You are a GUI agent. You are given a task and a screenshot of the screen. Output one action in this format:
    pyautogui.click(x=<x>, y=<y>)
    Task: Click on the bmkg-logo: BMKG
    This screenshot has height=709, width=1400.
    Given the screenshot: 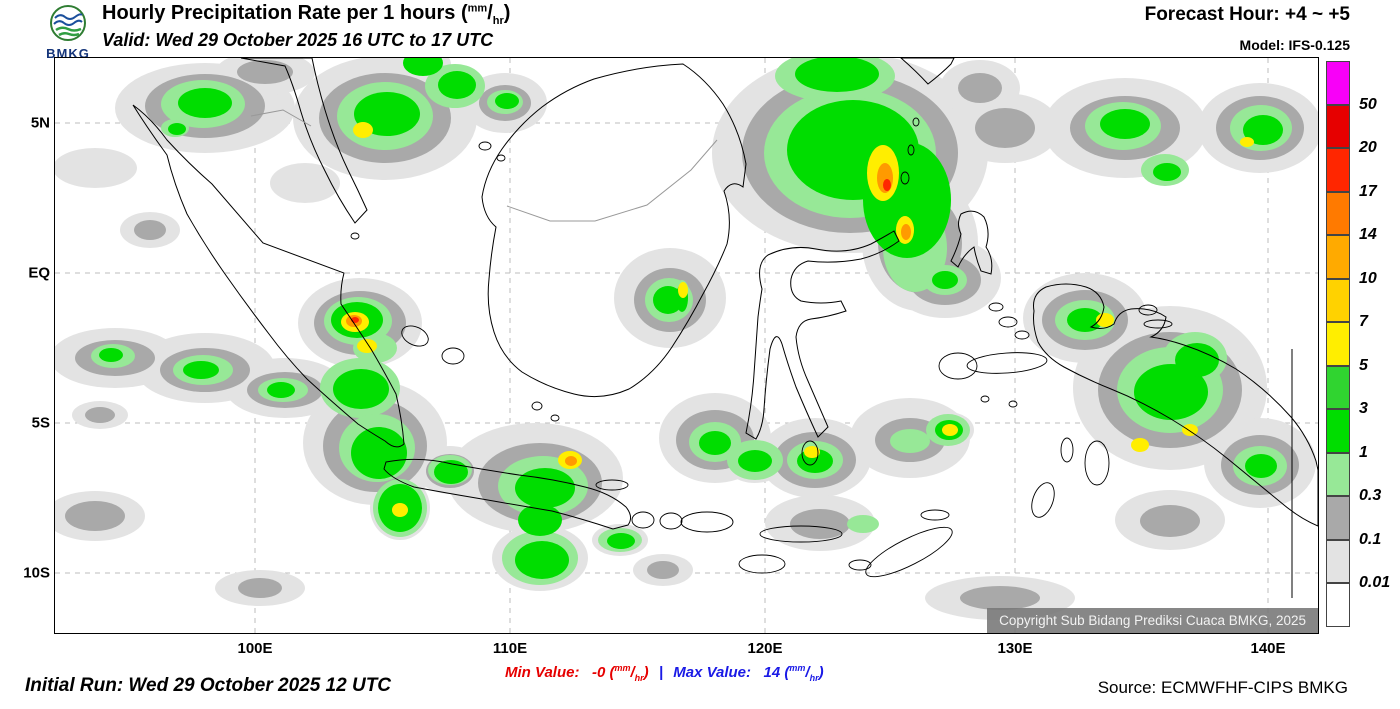 What is the action you would take?
    pyautogui.click(x=68, y=32)
    